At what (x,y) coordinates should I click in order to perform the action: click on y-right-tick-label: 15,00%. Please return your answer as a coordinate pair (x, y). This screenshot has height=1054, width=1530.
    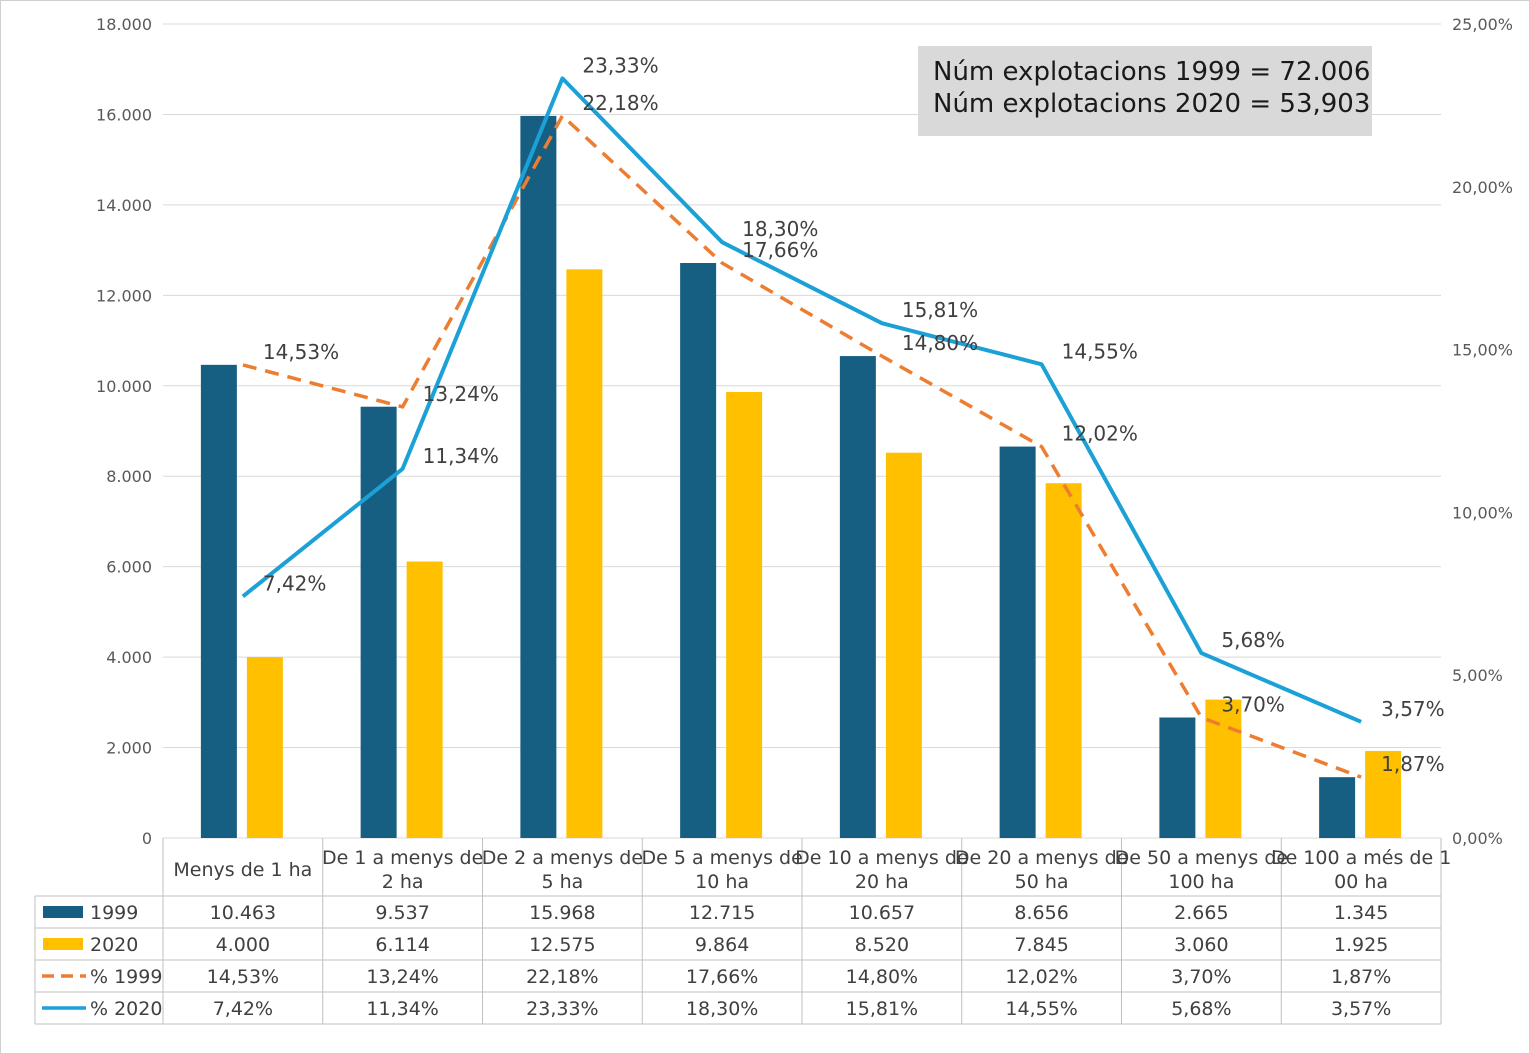
    Looking at the image, I should click on (1482, 350).